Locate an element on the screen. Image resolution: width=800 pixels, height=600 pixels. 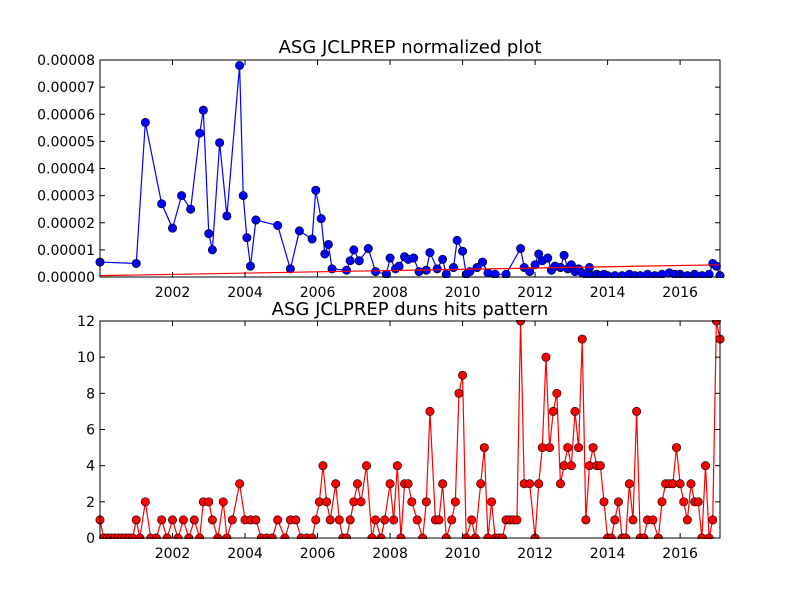
duns-hits-x-tick-label: 2002 is located at coordinates (173, 554).